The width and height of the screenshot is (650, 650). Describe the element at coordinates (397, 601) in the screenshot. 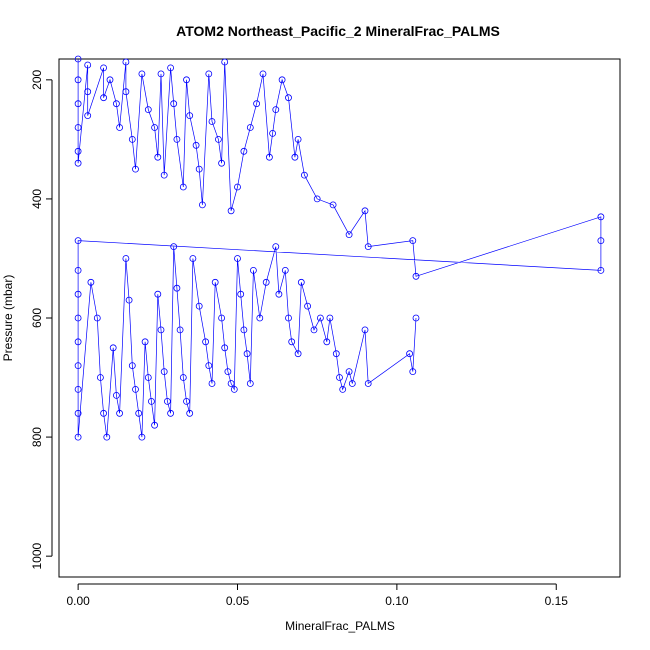

I see `x-tick-label: 0.10` at that location.